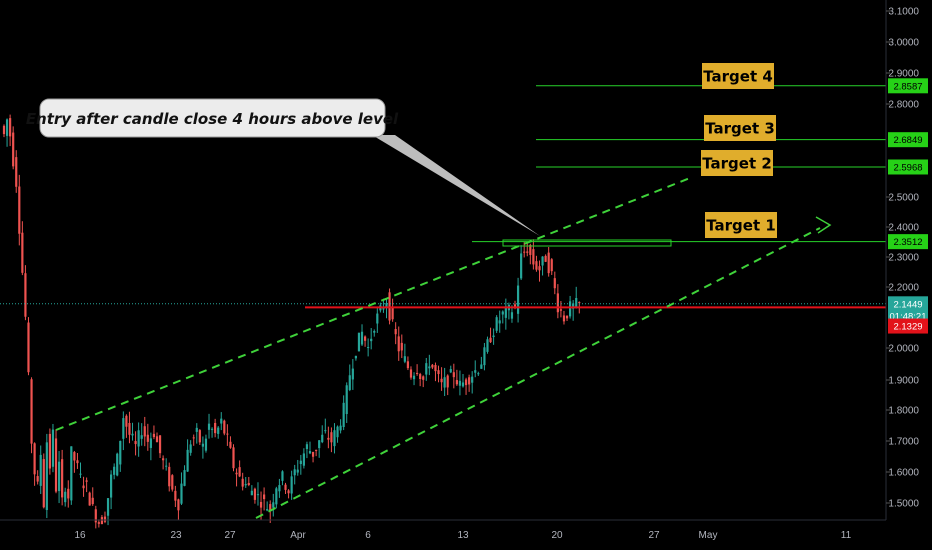  Describe the element at coordinates (298, 535) in the screenshot. I see `time-tick-label: Apr` at that location.